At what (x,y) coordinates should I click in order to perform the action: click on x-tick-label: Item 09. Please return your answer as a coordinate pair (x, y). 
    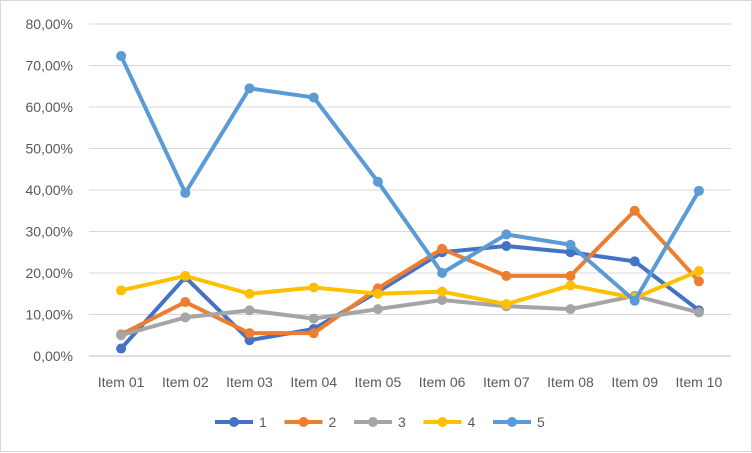
    Looking at the image, I should click on (634, 382).